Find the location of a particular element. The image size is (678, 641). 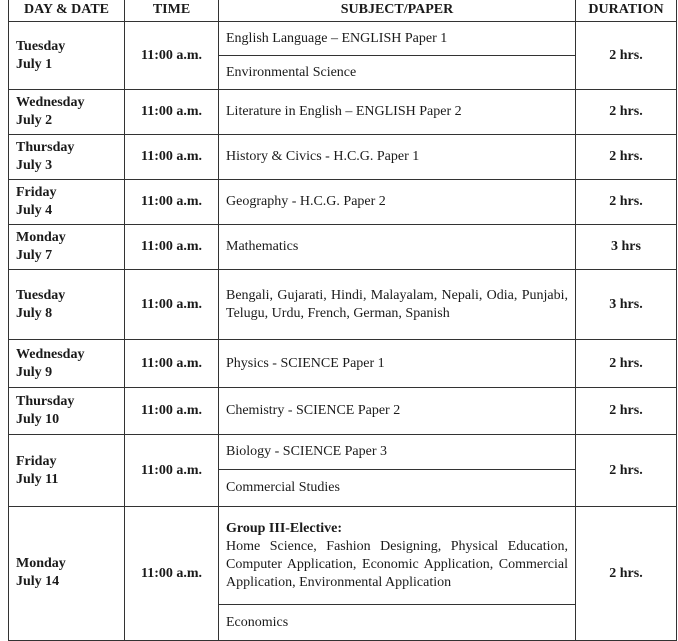

duration-cell: 3 hrs is located at coordinates (626, 247).